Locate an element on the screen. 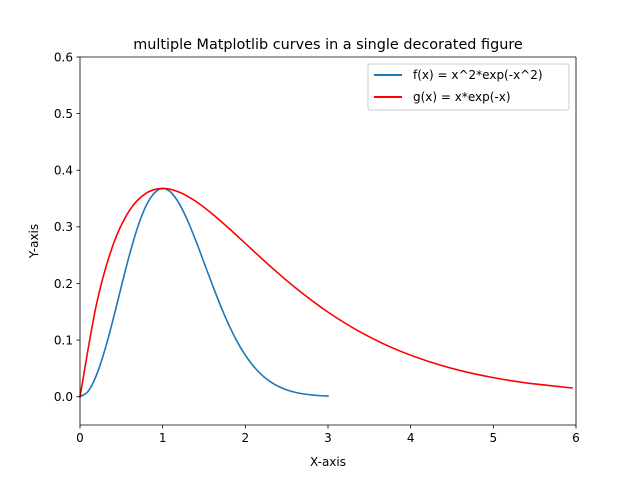  x-axis-ticks: 0 1 2 3 4 5 6 is located at coordinates (328, 435).